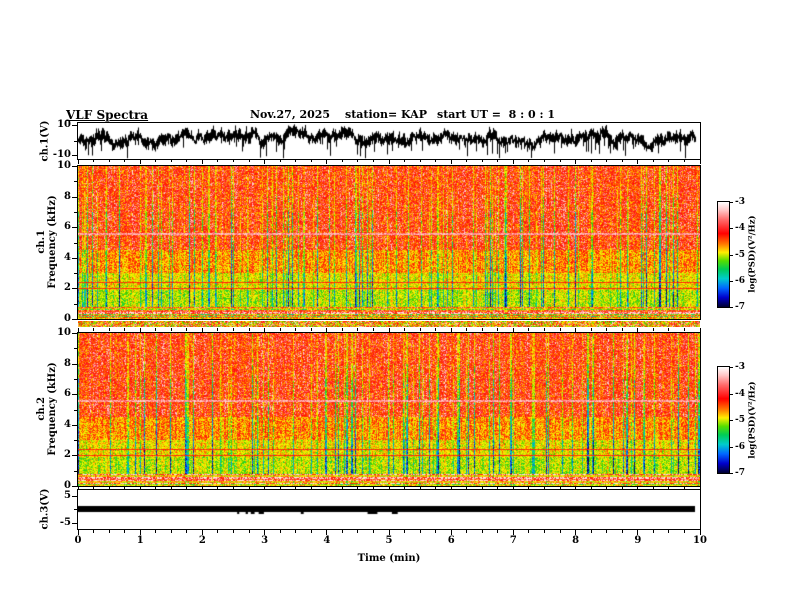  I want to click on x-tick-label: 7, so click(513, 540).